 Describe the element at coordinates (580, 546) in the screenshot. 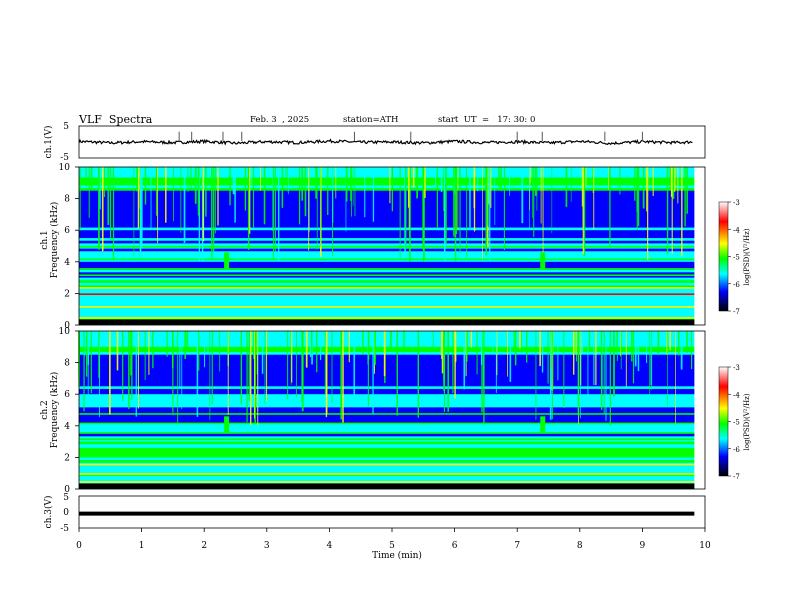

I see `xtick-label: 8` at that location.